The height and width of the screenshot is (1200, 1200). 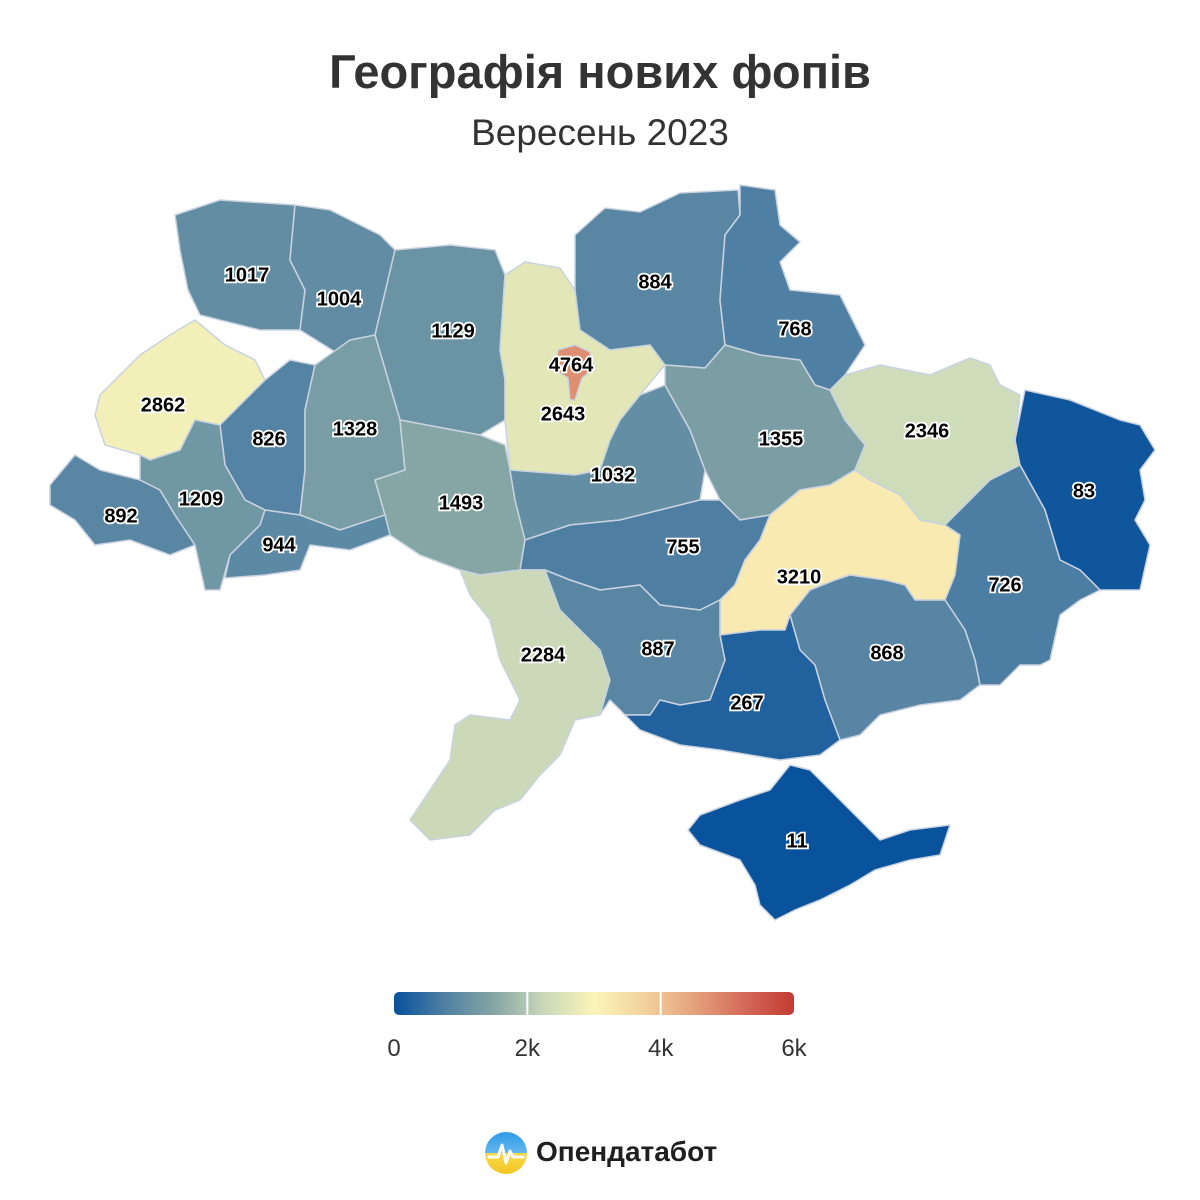 What do you see at coordinates (307, 544) in the screenshot?
I see `region-chernivtsi` at bounding box center [307, 544].